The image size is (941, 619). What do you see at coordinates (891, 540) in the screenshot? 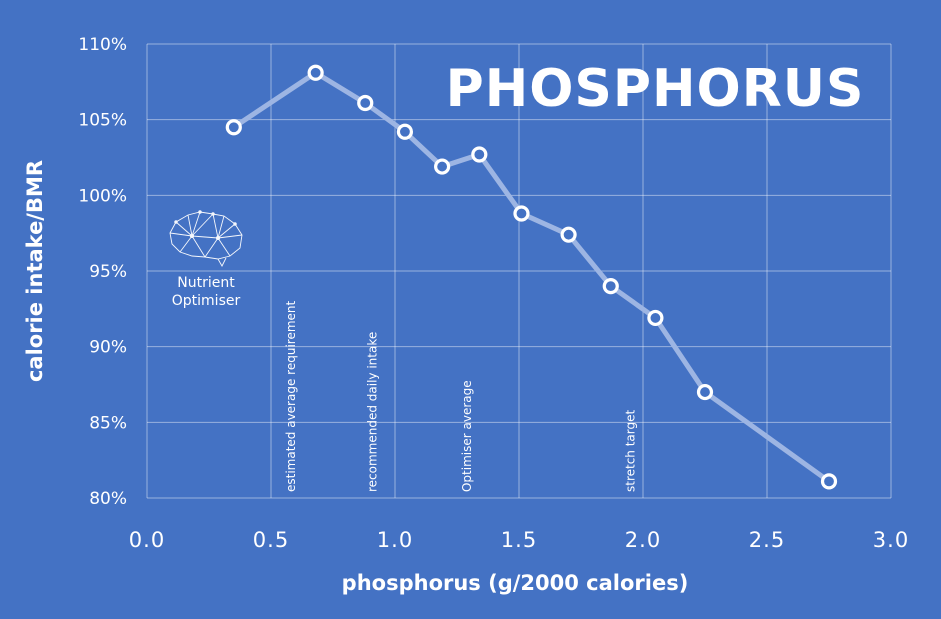
I see `x-tick-label: 3.0` at bounding box center [891, 540].